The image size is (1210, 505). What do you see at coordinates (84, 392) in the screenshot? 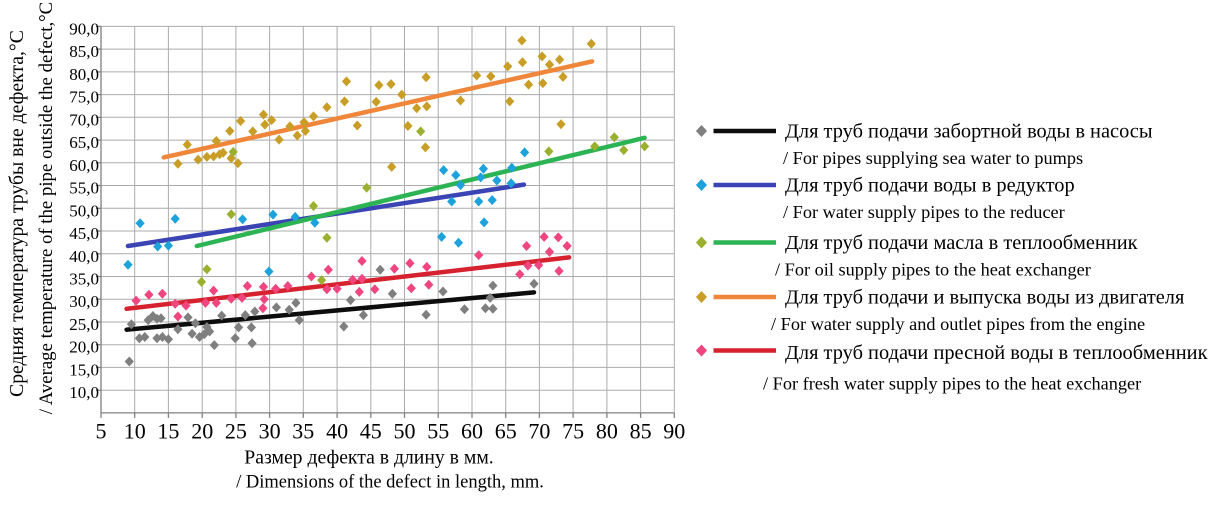
I see `svg-text: 10,0` at bounding box center [84, 392].